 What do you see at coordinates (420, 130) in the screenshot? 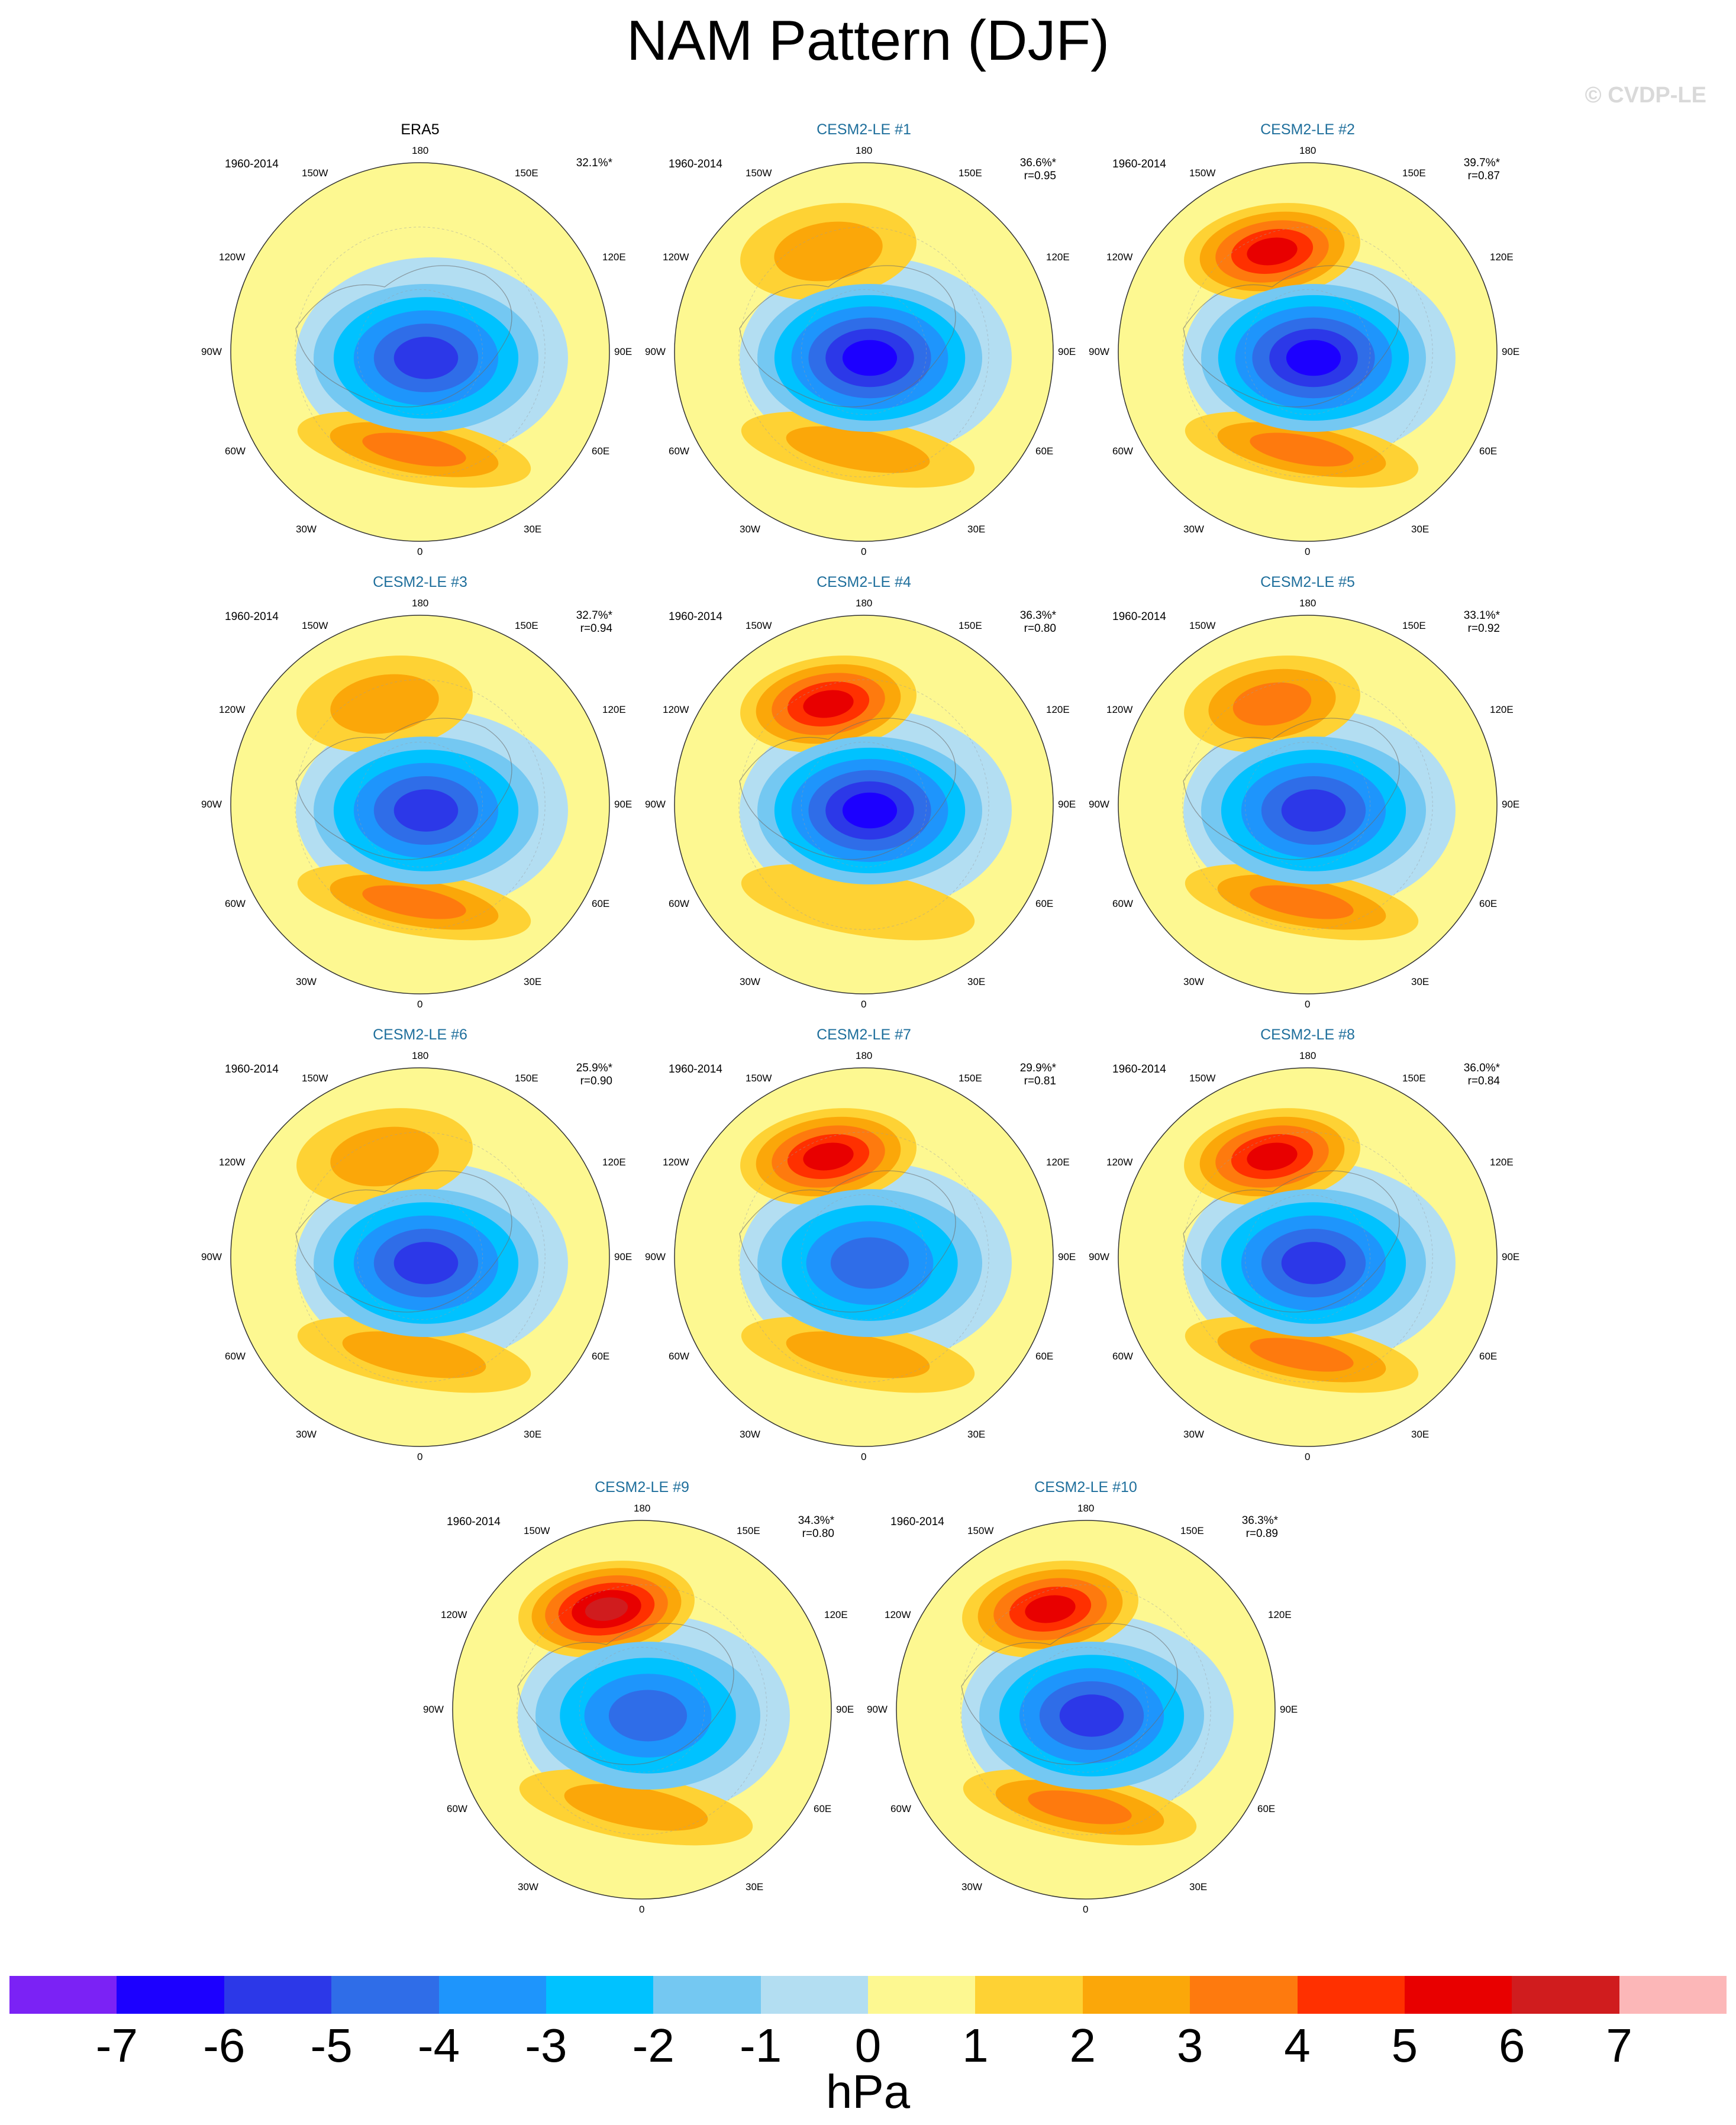
I see `panel-title: ERA5` at bounding box center [420, 130].